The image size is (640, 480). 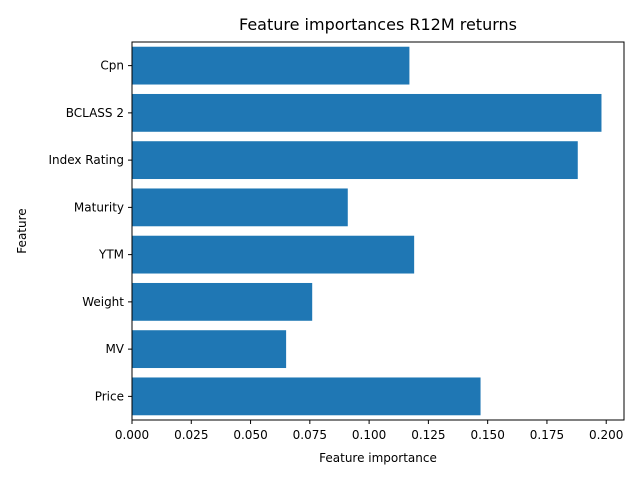 What do you see at coordinates (209, 349) in the screenshot?
I see `bar-mv` at bounding box center [209, 349].